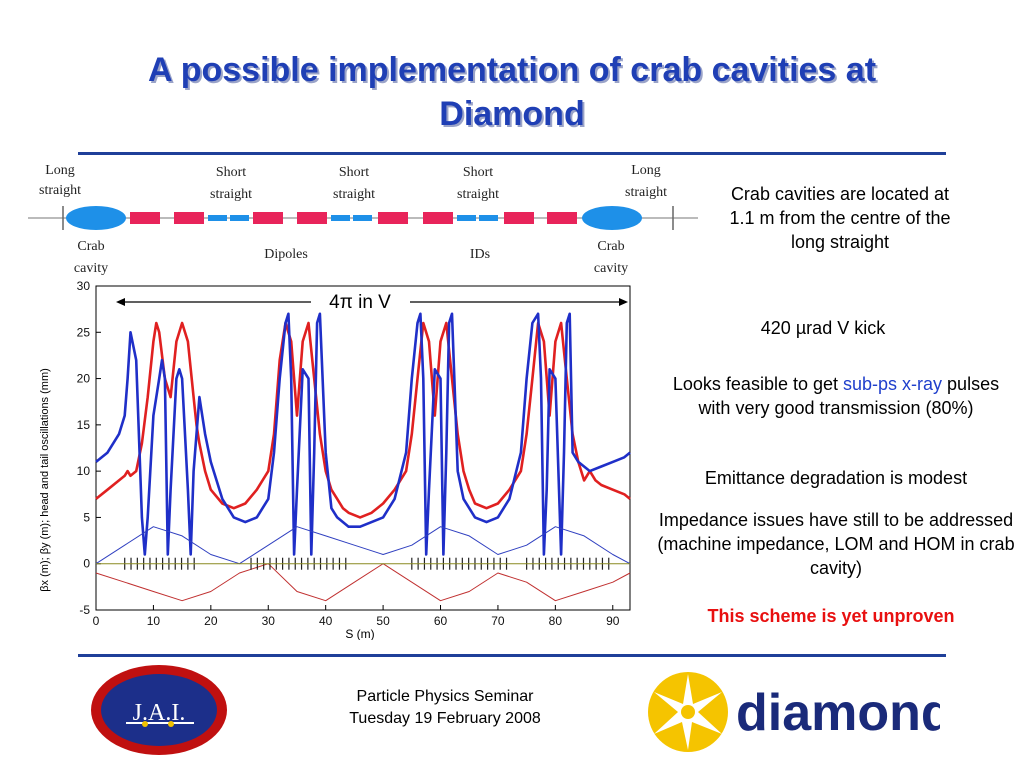 The image size is (1024, 768). What do you see at coordinates (688, 712) in the screenshot?
I see `diamond-starburst-icon` at bounding box center [688, 712].